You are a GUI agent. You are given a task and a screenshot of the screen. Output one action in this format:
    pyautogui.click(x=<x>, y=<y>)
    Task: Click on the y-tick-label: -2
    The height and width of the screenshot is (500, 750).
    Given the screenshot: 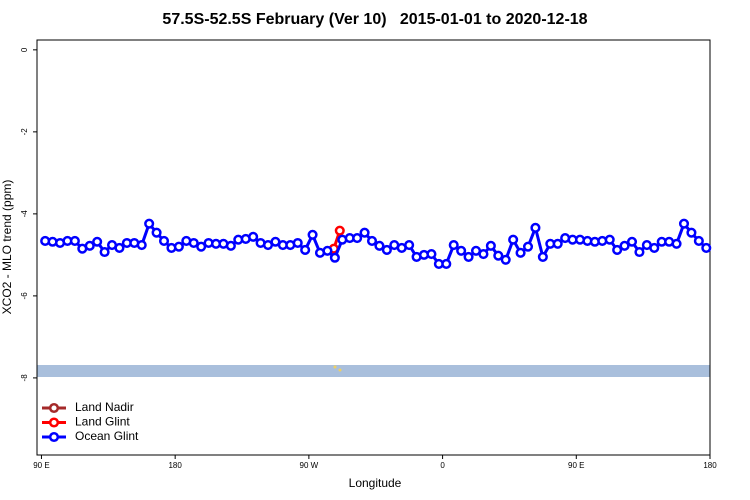 What is the action you would take?
    pyautogui.click(x=24, y=132)
    